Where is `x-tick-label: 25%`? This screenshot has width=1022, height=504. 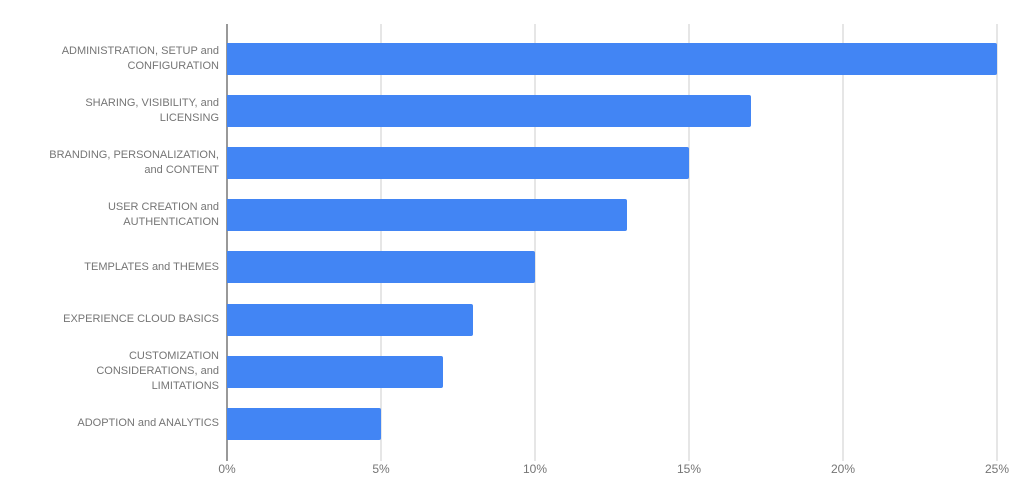
x-tick-label: 25% is located at coordinates (997, 469).